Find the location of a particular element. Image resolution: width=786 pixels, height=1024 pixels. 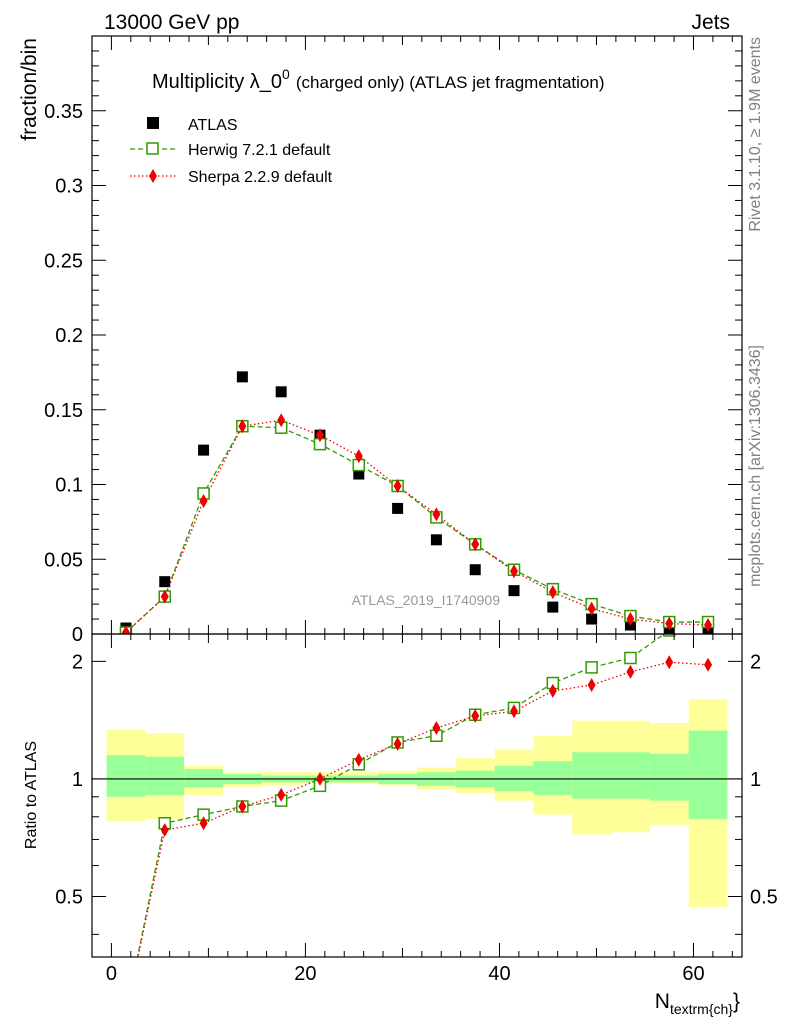

y-tick-label-top: 0.2 is located at coordinates (69, 336).